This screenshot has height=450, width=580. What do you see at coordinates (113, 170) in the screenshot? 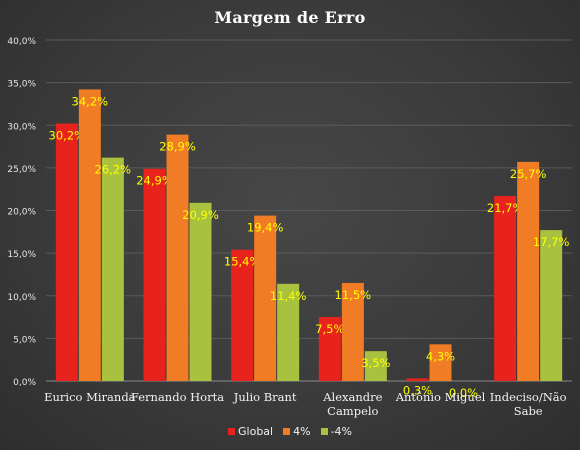
I see `data-label: 26,2%` at bounding box center [113, 170].